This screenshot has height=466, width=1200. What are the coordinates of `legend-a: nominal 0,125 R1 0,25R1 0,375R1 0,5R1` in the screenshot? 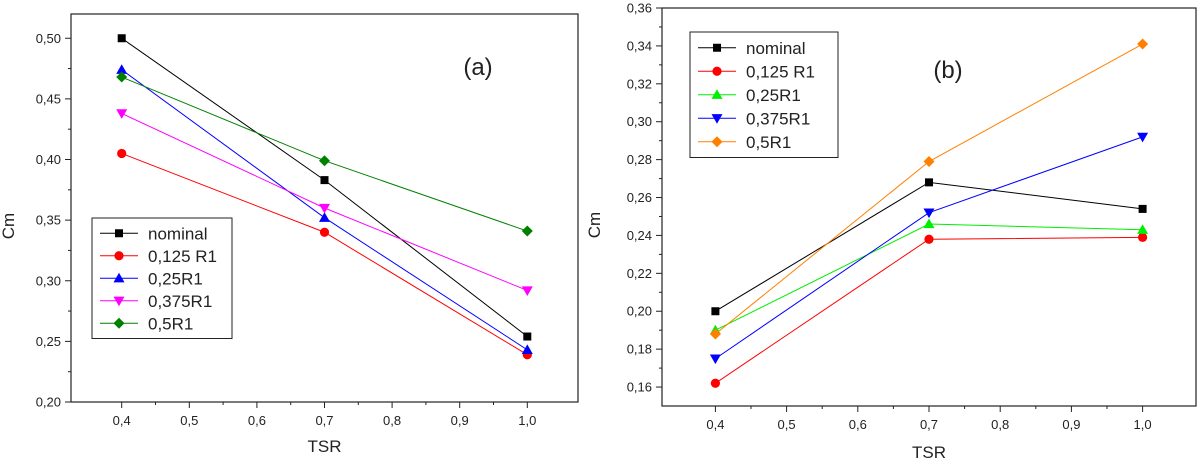 It's located at (162, 278).